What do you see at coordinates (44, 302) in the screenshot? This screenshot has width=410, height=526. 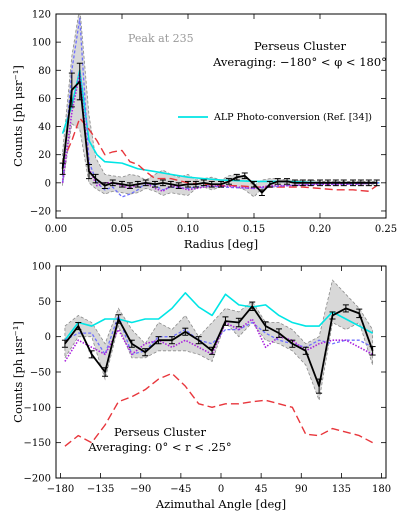 I see `y-tick-label: 50` at bounding box center [44, 302].